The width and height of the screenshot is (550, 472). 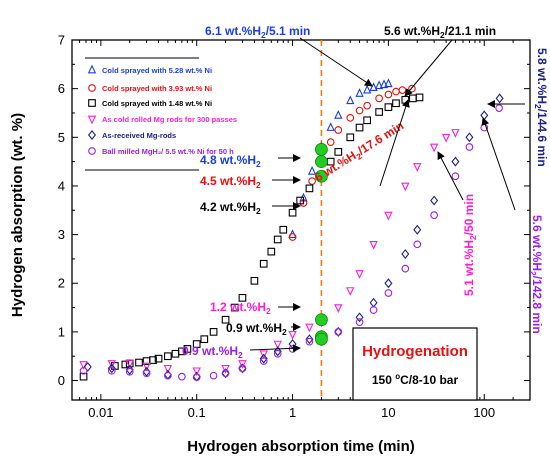 I want to click on ann-4-8-label: 4.8 wt.%H2, so click(x=230, y=161).